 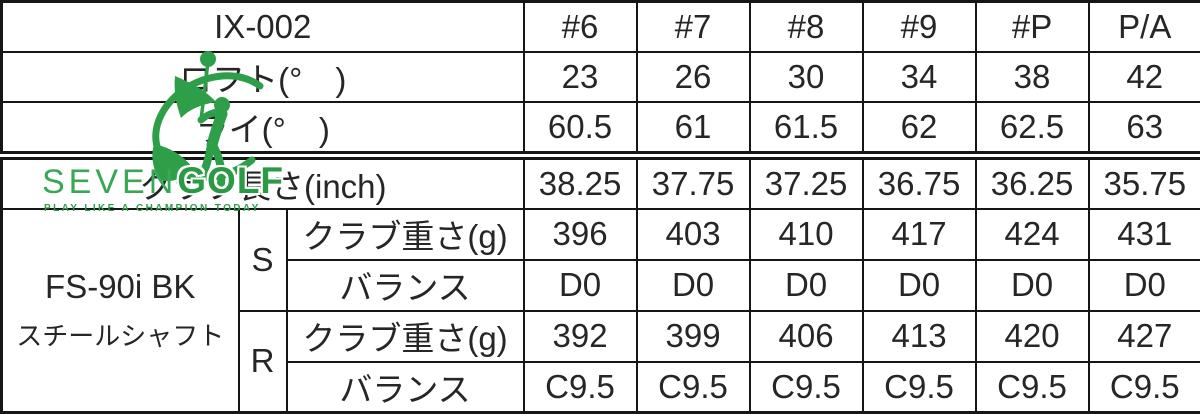 What do you see at coordinates (806, 234) in the screenshot?
I see `s-weight-value: 410` at bounding box center [806, 234].